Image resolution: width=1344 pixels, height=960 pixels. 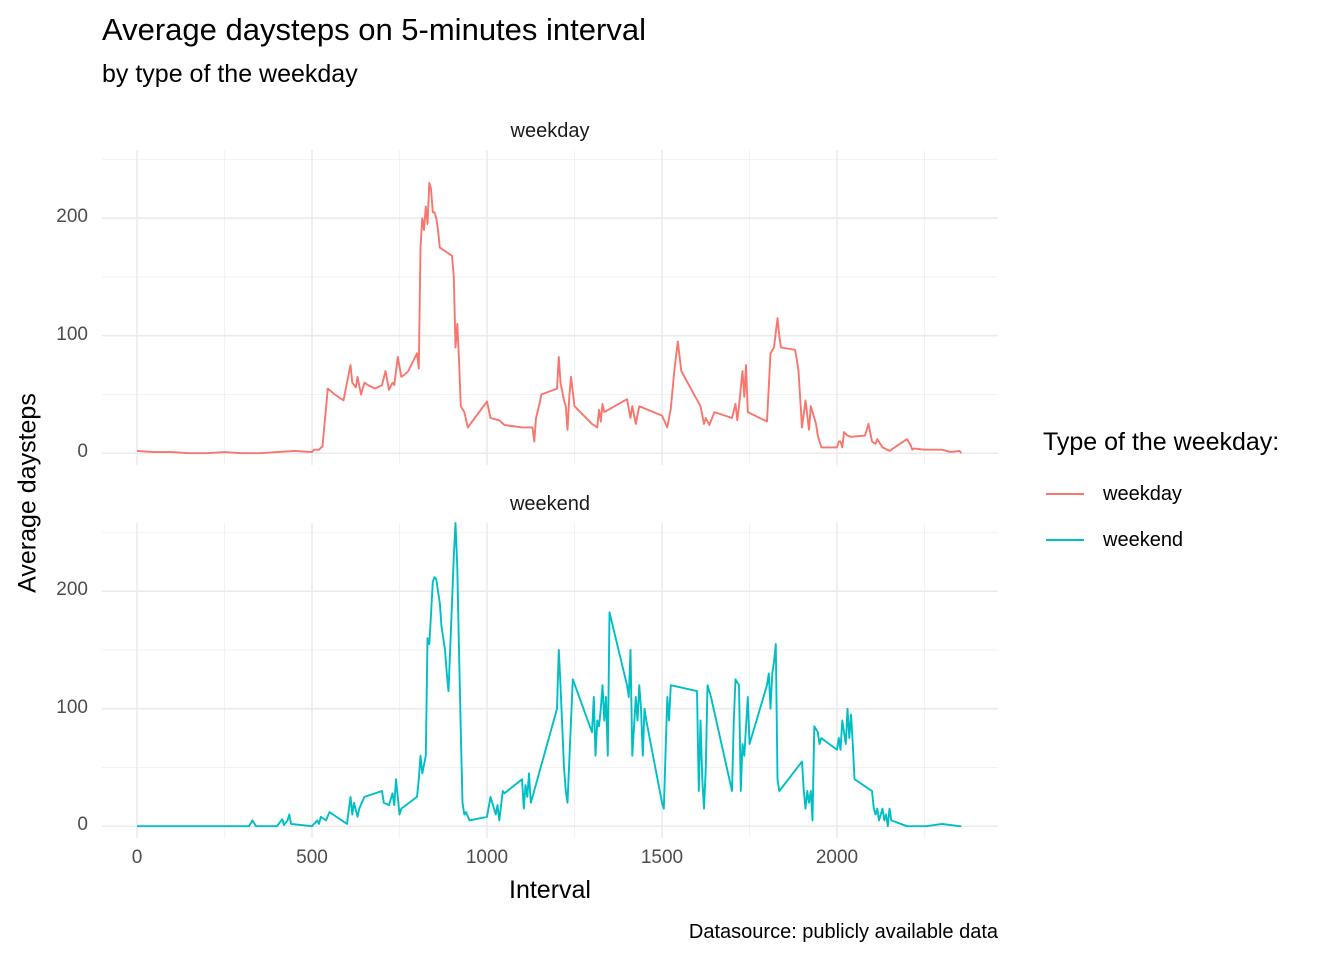 I want to click on caption: Datasource: publicly available data, so click(x=843, y=932).